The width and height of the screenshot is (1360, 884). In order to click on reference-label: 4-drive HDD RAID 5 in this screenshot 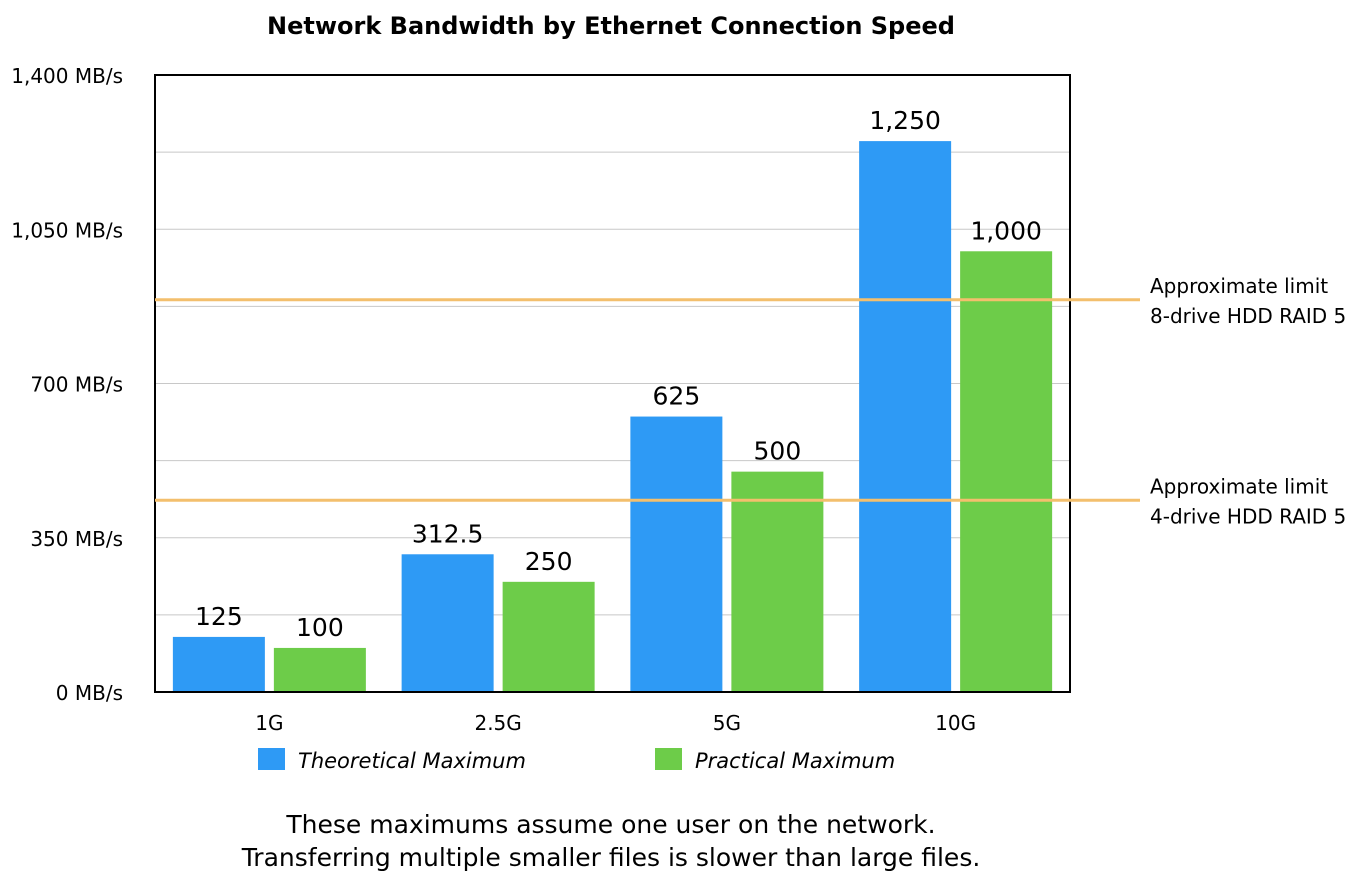, I will do `click(1248, 516)`.